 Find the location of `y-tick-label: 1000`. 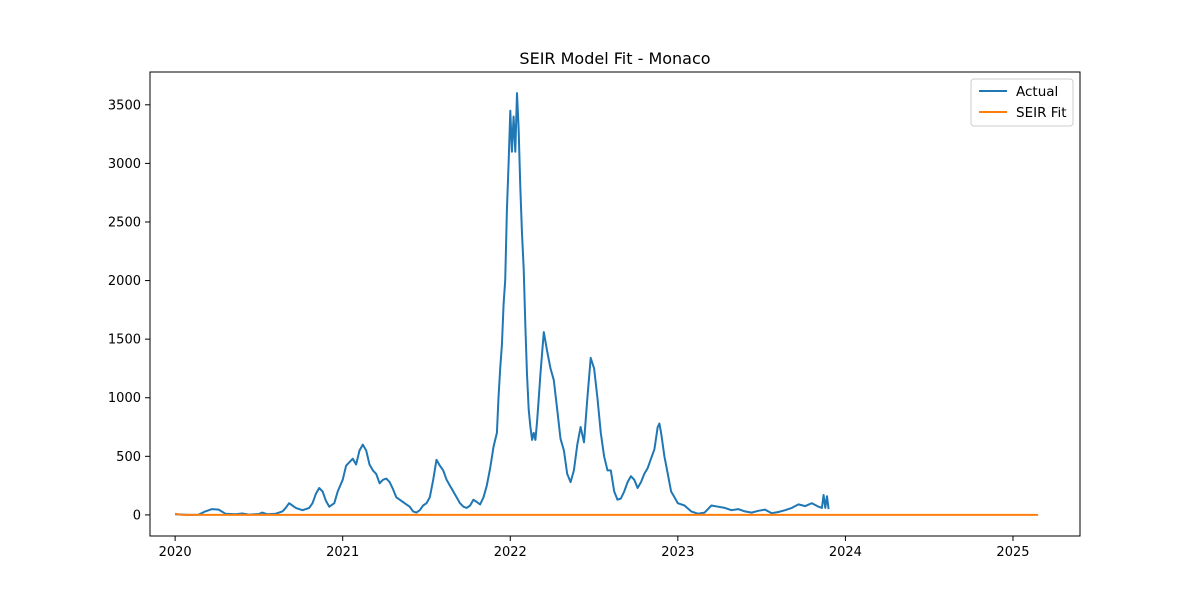

y-tick-label: 1000 is located at coordinates (124, 398).